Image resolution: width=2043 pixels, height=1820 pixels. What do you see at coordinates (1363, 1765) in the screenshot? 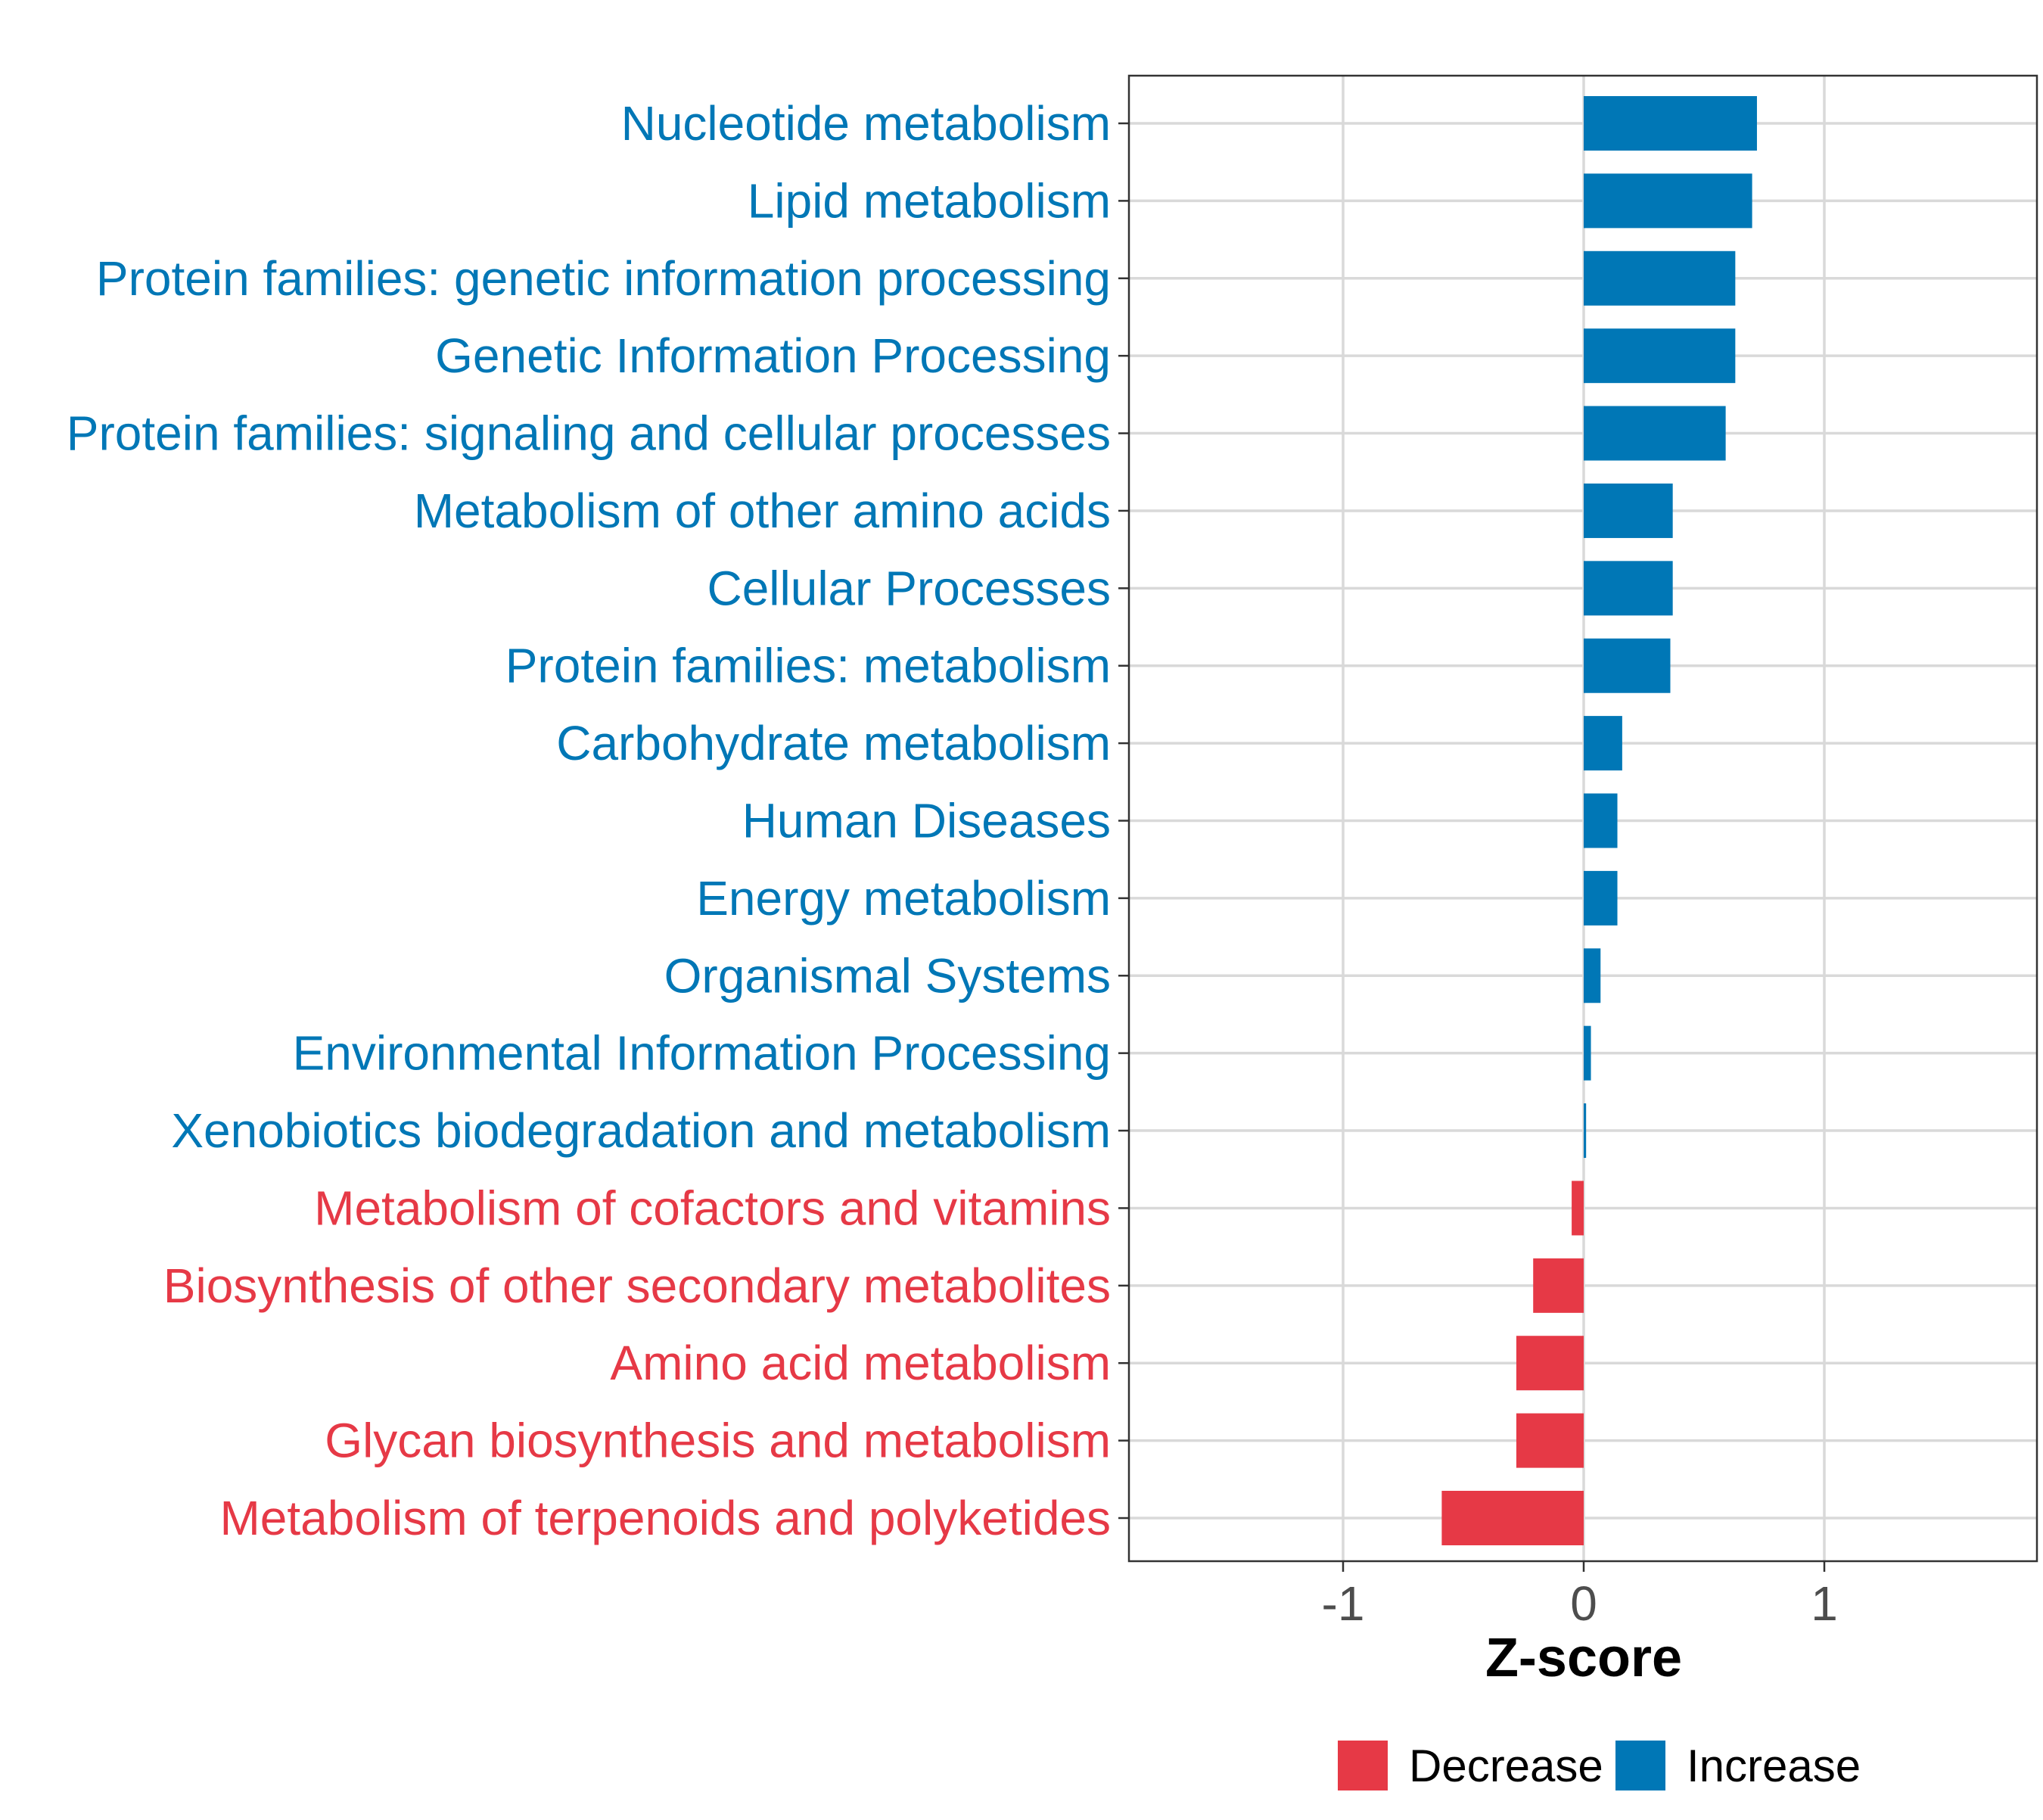
I see `legend-swatch-decrease` at bounding box center [1363, 1765].